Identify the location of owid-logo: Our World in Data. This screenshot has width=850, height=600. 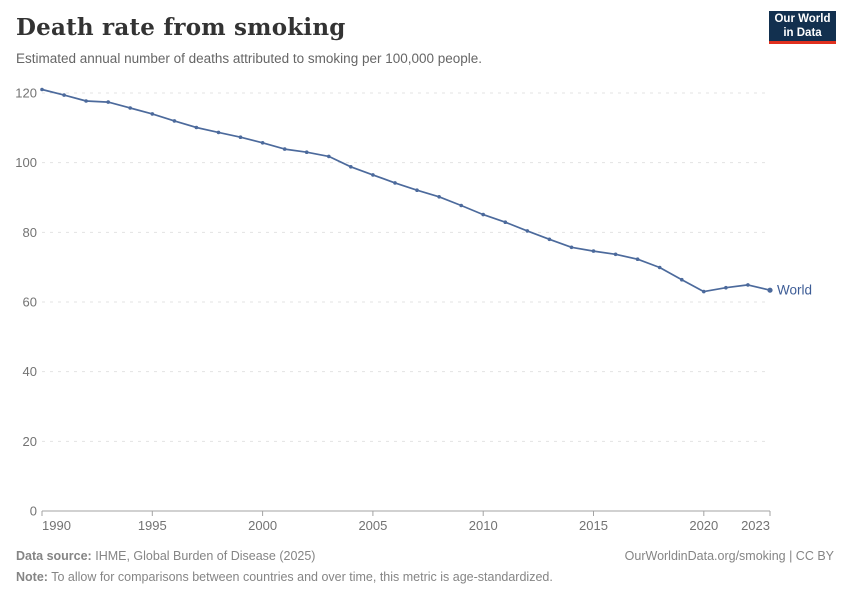
(802, 27).